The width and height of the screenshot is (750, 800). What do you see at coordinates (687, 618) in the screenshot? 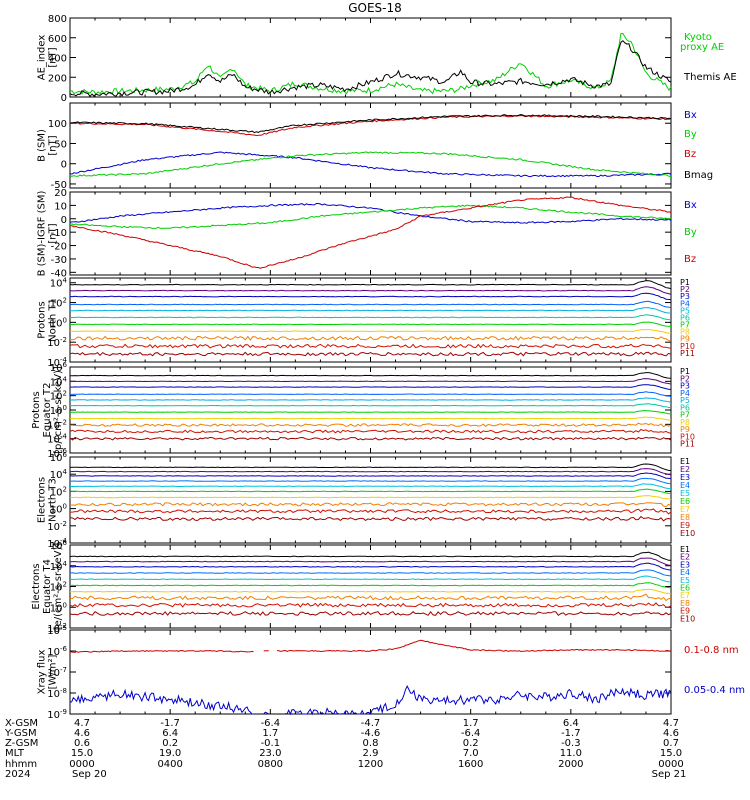
I see `legend-e10: E10` at bounding box center [687, 618].